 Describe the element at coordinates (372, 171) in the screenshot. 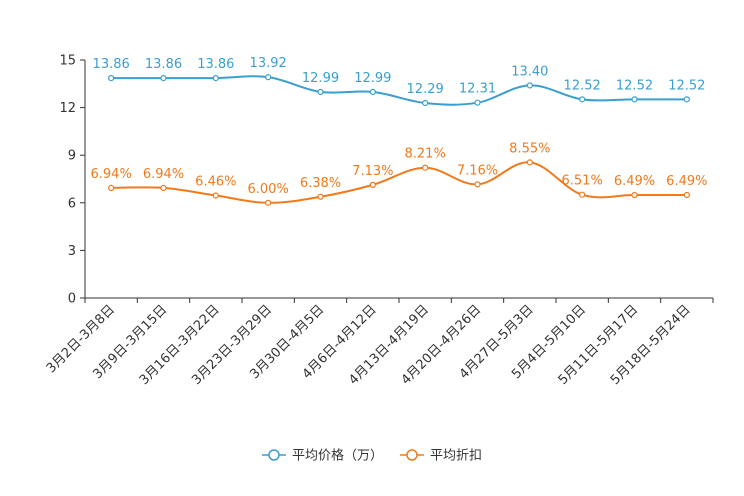

I see `data-label: 7.13%` at that location.